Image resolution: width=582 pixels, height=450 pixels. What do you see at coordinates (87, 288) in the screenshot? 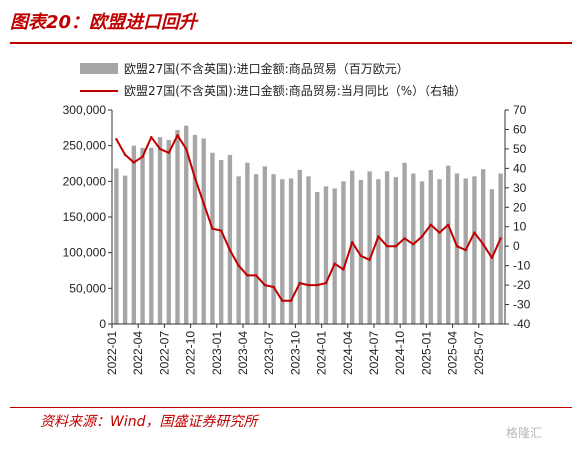
I see `left-tick-label: 50,000` at bounding box center [87, 288].